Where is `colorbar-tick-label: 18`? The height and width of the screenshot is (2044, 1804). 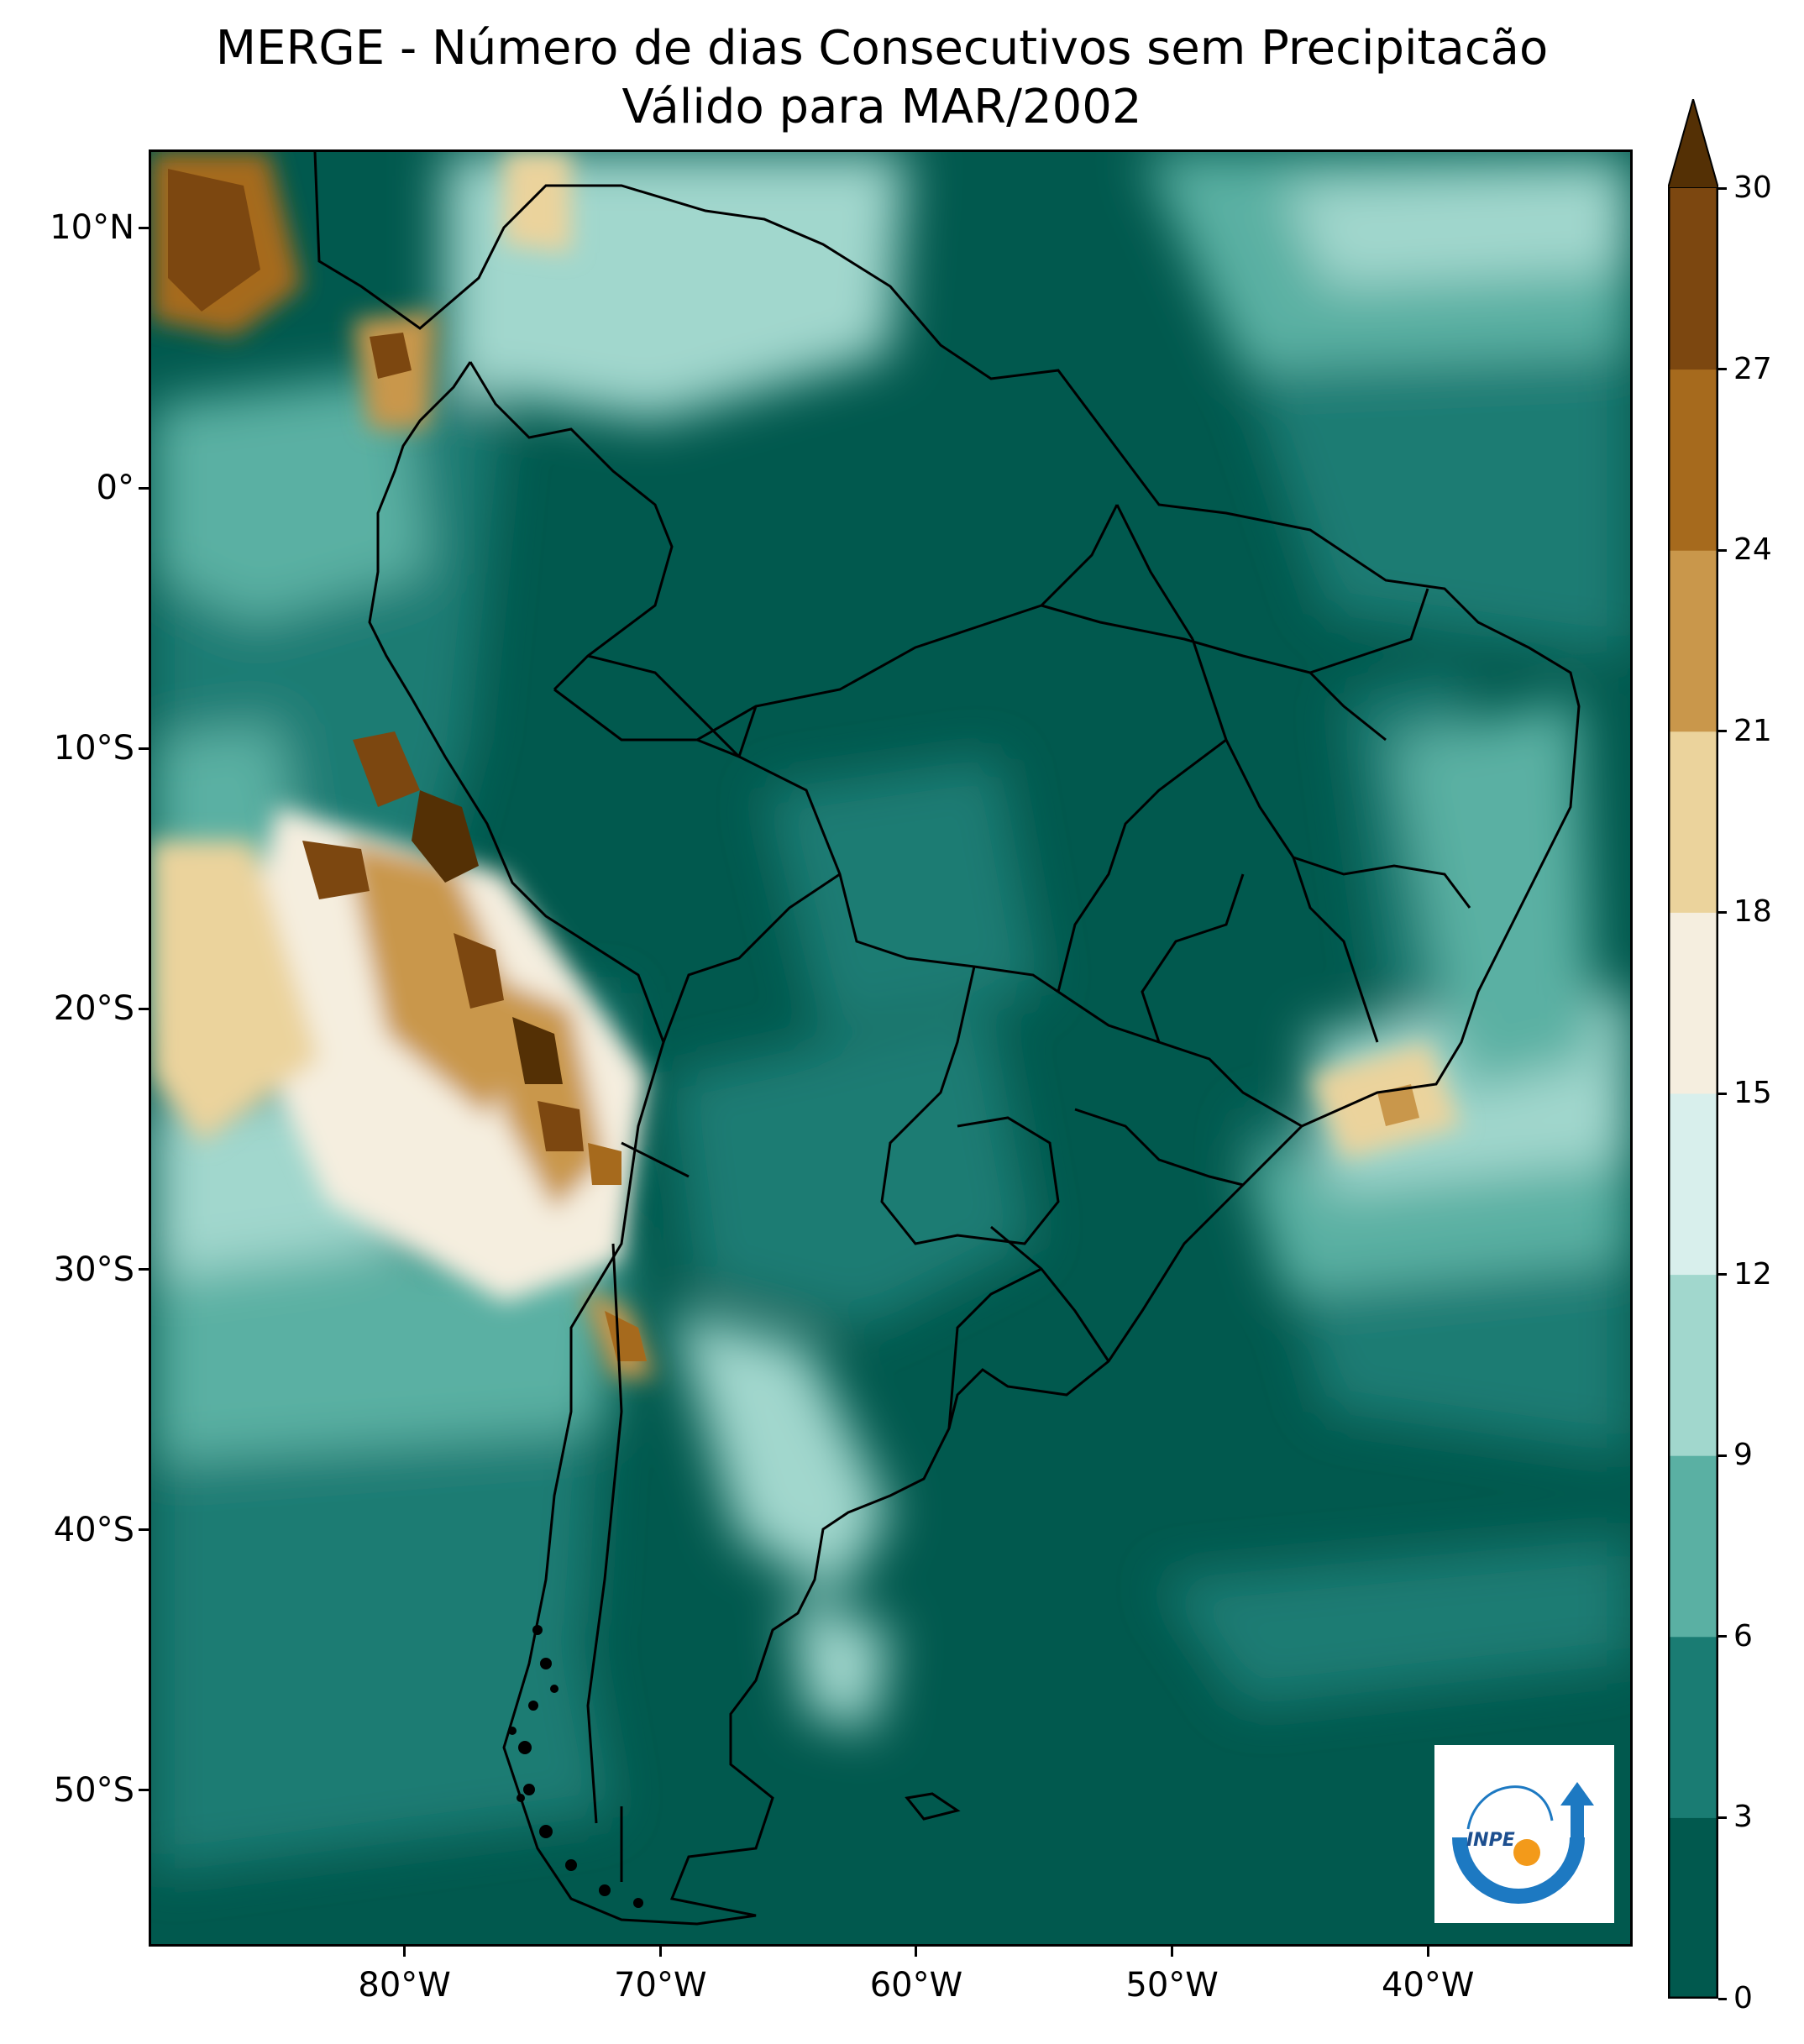
colorbar-tick-label: 18 is located at coordinates (1752, 912).